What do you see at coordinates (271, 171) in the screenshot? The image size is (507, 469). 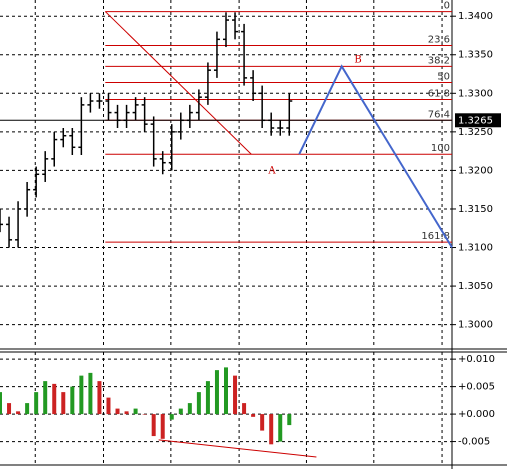 I see `wave-label: A` at bounding box center [271, 171].